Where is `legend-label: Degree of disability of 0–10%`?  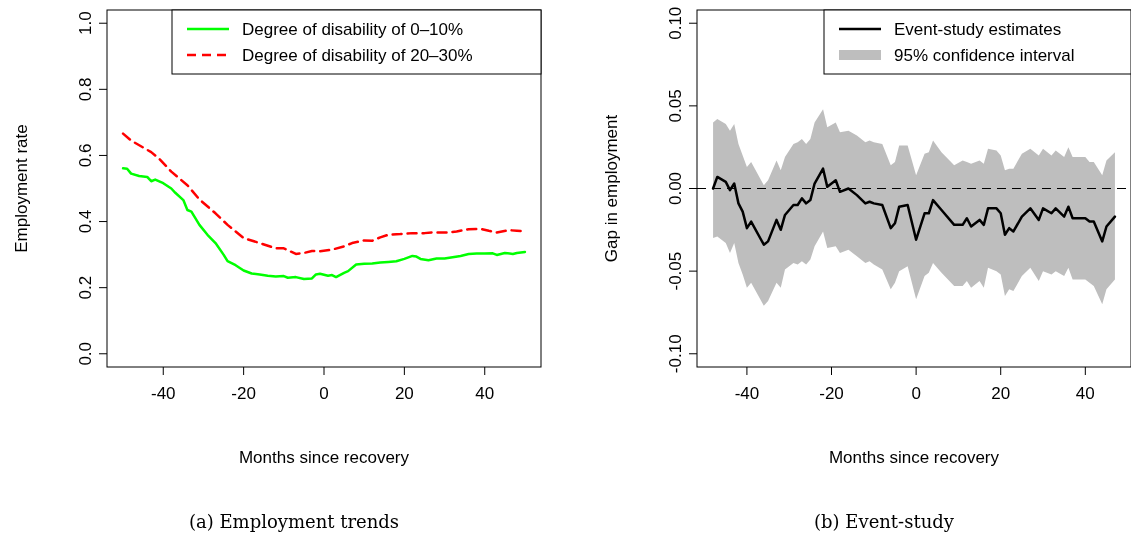
legend-label: Degree of disability of 0–10% is located at coordinates (353, 29).